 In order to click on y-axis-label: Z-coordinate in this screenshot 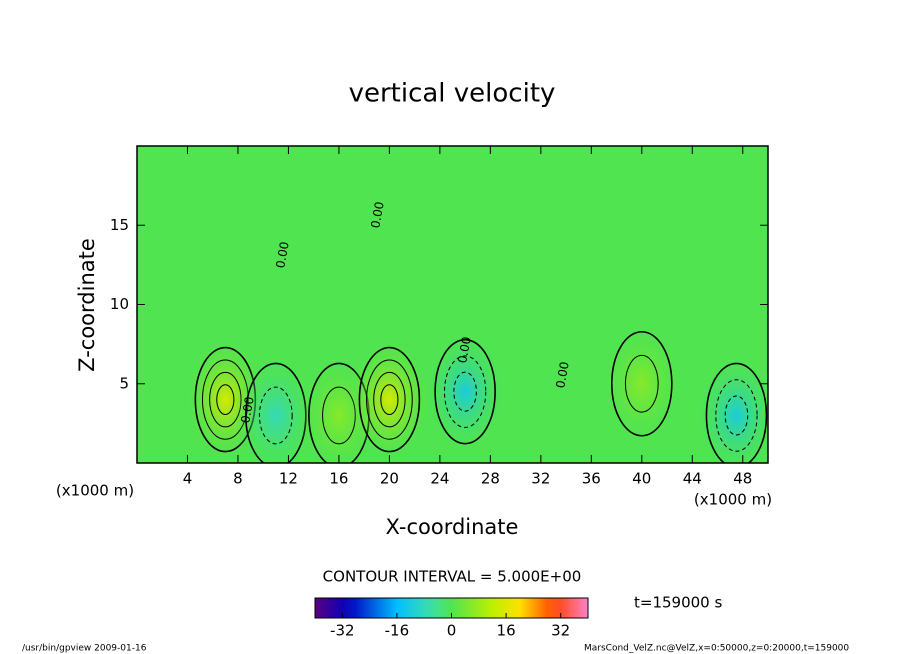, I will do `click(87, 305)`.